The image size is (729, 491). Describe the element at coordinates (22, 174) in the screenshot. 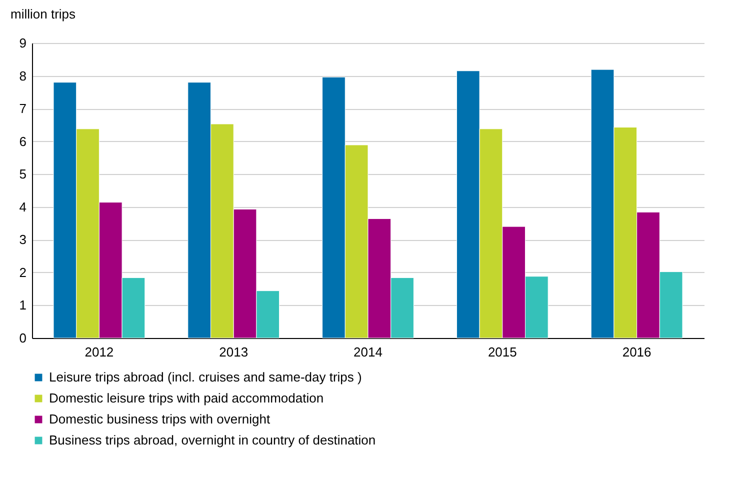

I see `y-tick-label: 5` at that location.